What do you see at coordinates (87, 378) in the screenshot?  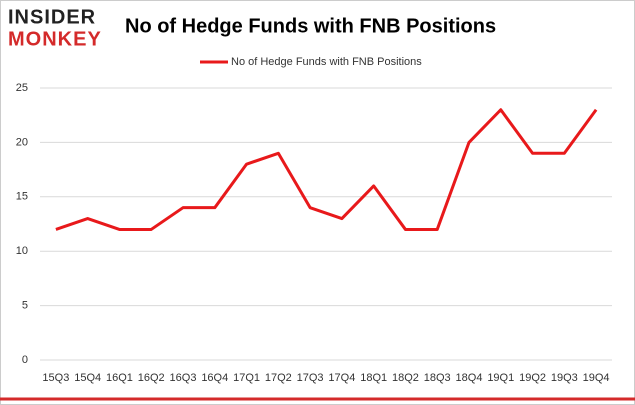 I see `x-tick-label: 15Q4` at bounding box center [87, 378].